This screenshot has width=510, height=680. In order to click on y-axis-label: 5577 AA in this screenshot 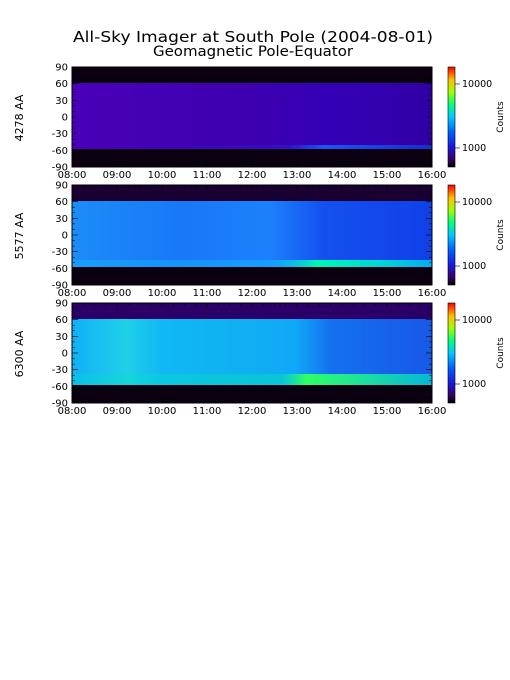, I will do `click(19, 235)`.